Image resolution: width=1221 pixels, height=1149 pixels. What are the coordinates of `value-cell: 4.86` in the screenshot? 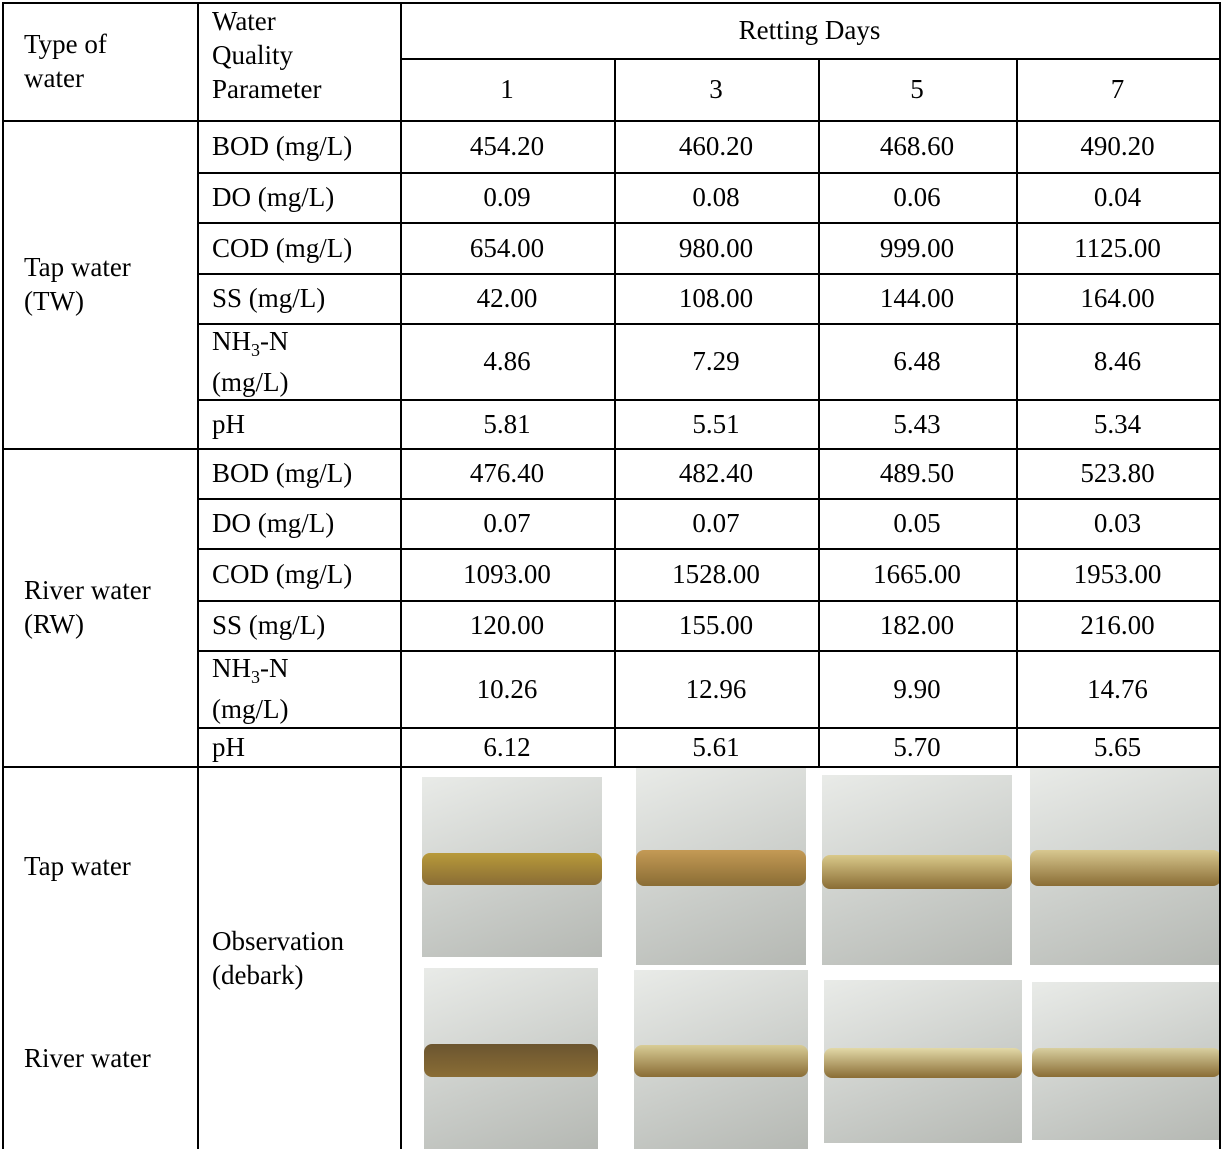 It's located at (507, 361).